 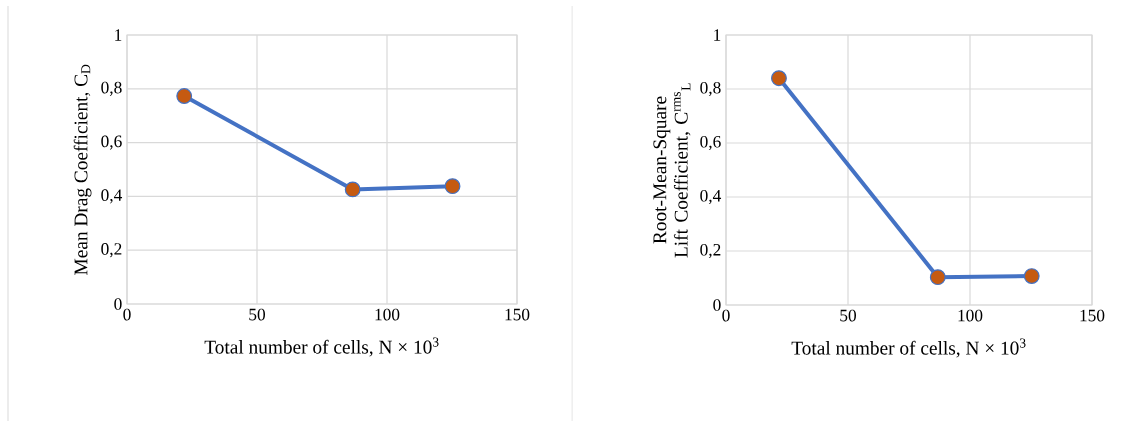 I want to click on y-axis-title: Mean Drag Coefficient, C$_{D}$, so click(x=82, y=169).